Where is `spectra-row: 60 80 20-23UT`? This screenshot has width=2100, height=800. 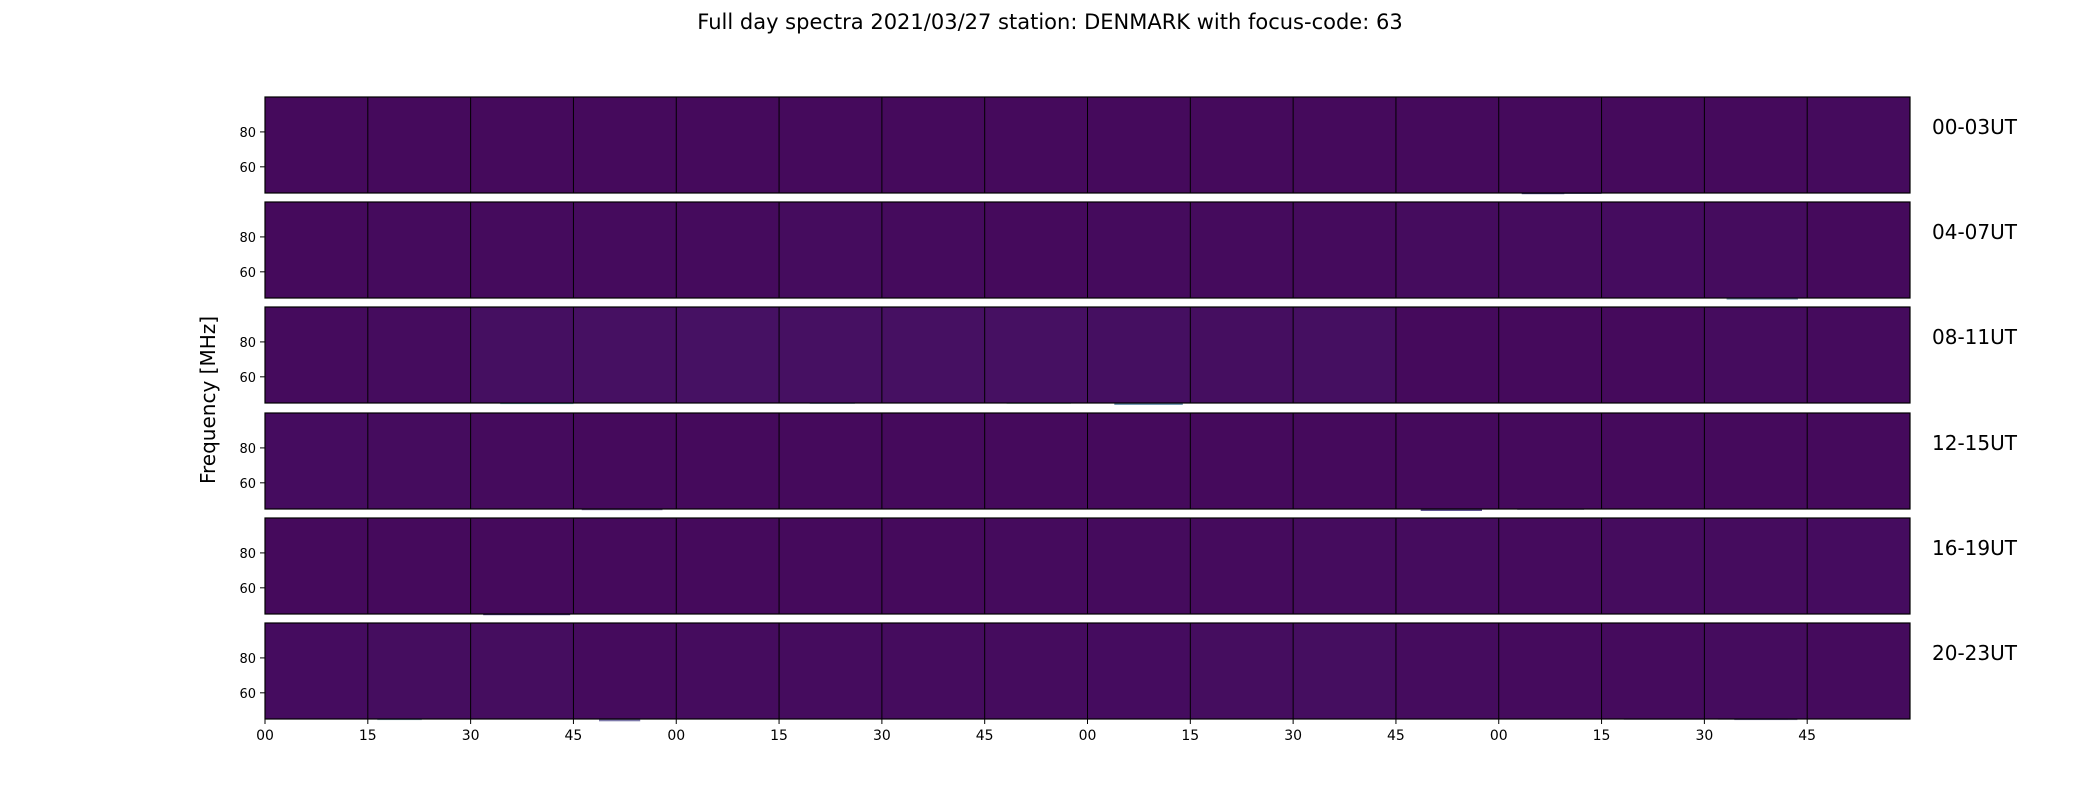
spectra-row: 60 80 20-23UT is located at coordinates (1128, 671).